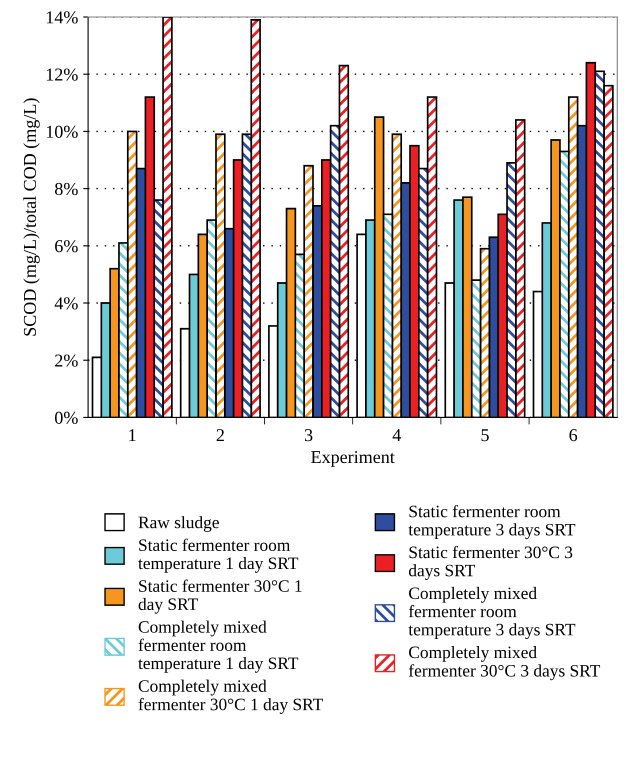 The height and width of the screenshot is (773, 643). I want to click on y-tick-label: 14%, so click(62, 17).